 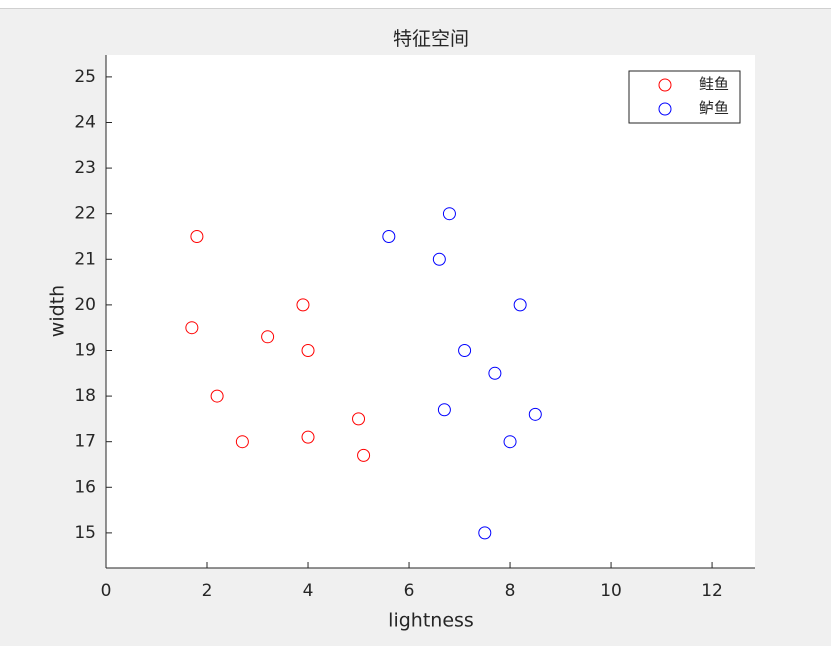 What do you see at coordinates (106, 591) in the screenshot?
I see `x-tick-label: 0` at bounding box center [106, 591].